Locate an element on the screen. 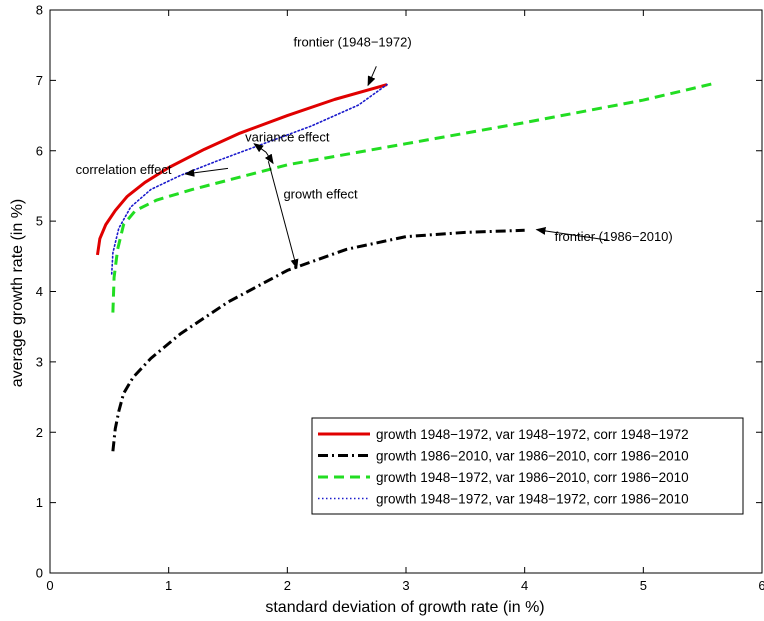 This screenshot has height=621, width=764. y-tick-label: 4 is located at coordinates (39, 291).